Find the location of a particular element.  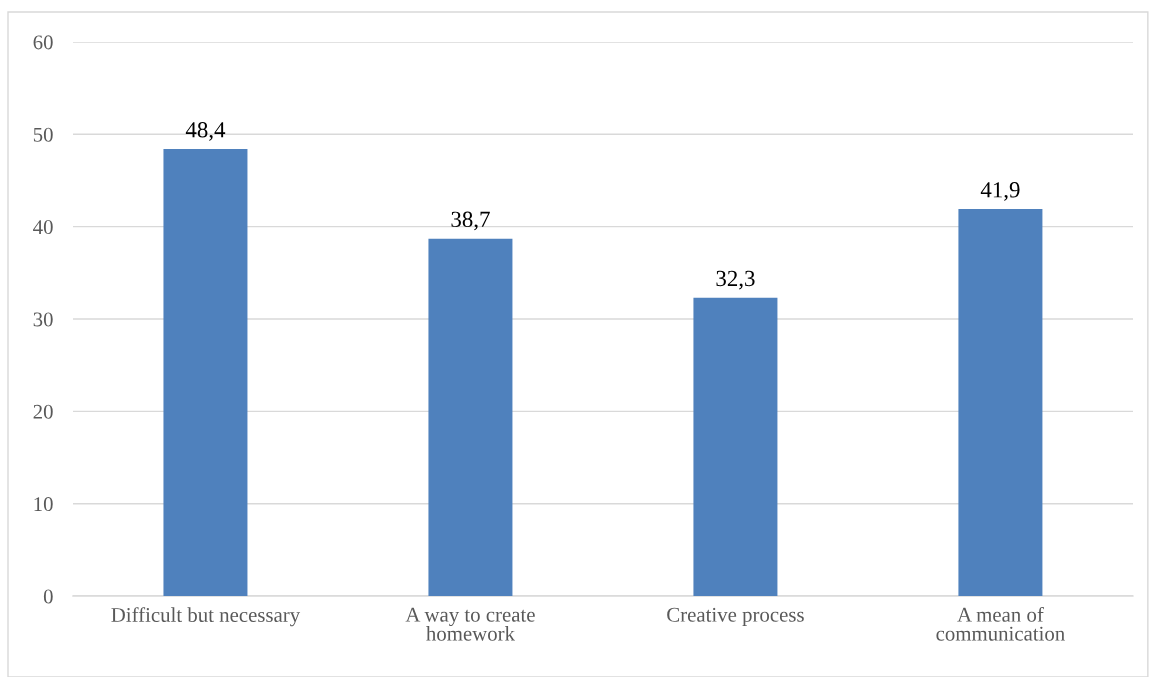

y-tick-label: 30 is located at coordinates (43, 319).